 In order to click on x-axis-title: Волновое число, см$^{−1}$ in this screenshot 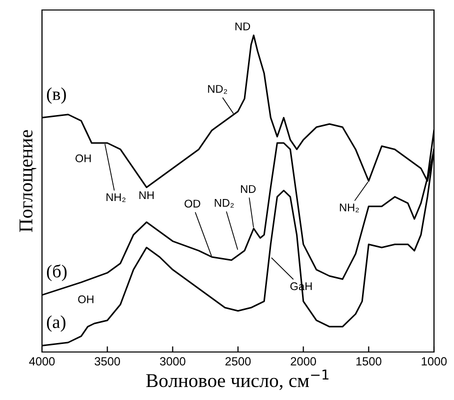, I will do `click(237, 380)`.